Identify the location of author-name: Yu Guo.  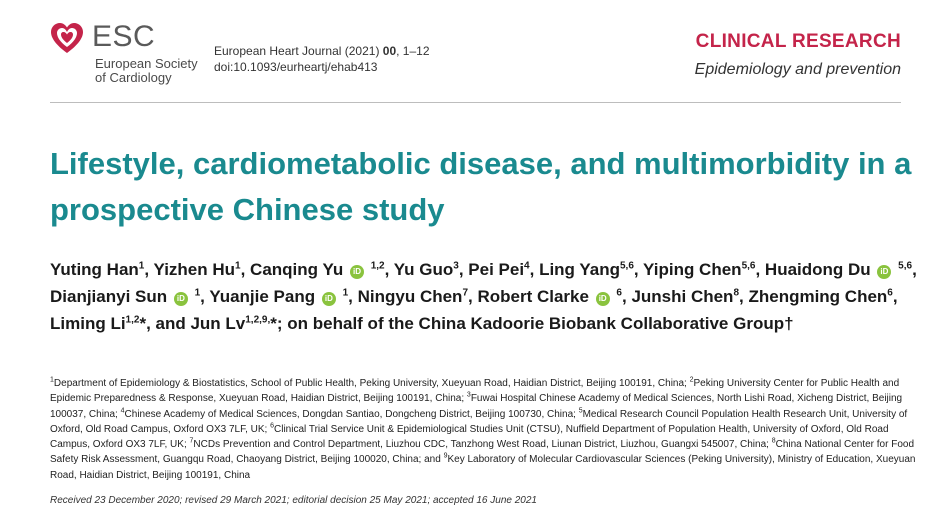
(423, 269).